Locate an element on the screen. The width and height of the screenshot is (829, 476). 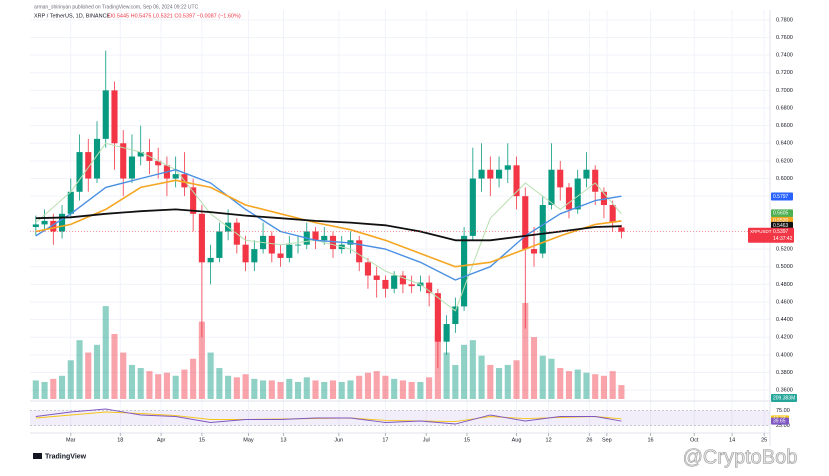
x-tick-label: 14 is located at coordinates (732, 440).